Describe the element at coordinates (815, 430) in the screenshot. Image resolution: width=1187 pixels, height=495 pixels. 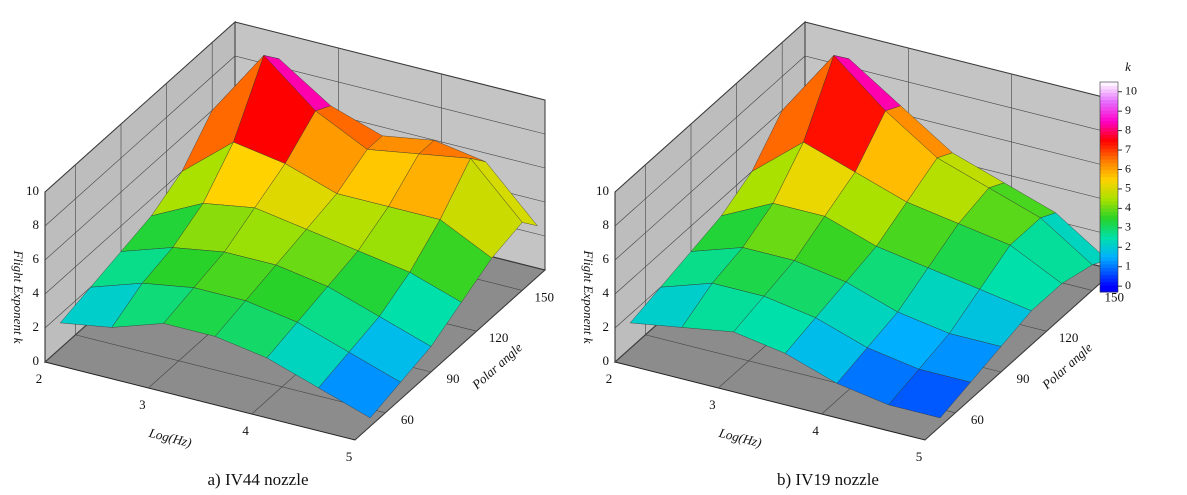
I see `x-tick-label: 4` at that location.